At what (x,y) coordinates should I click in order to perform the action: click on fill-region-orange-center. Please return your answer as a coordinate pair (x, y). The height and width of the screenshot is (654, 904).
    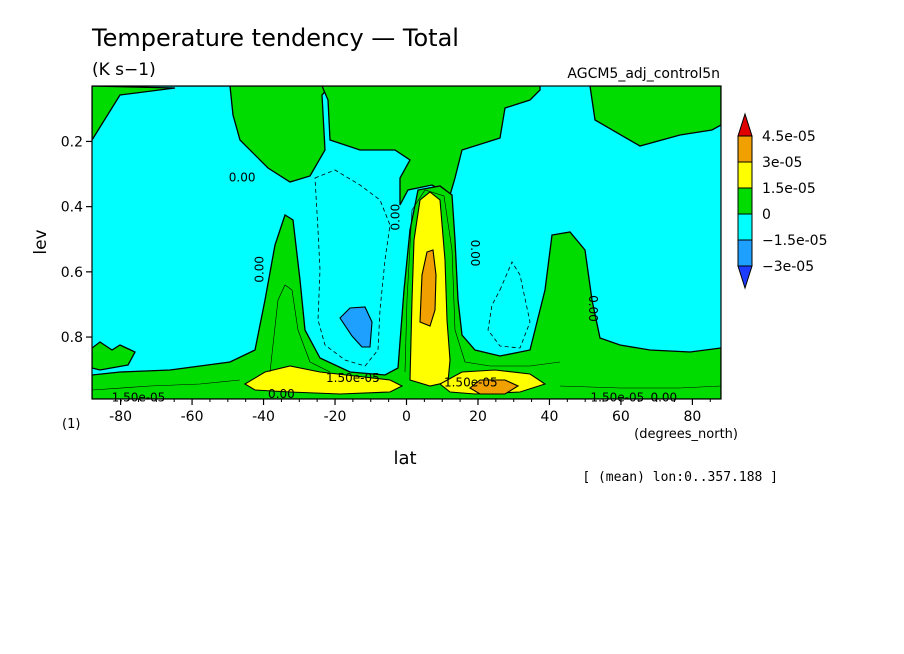
    Looking at the image, I should click on (428, 288).